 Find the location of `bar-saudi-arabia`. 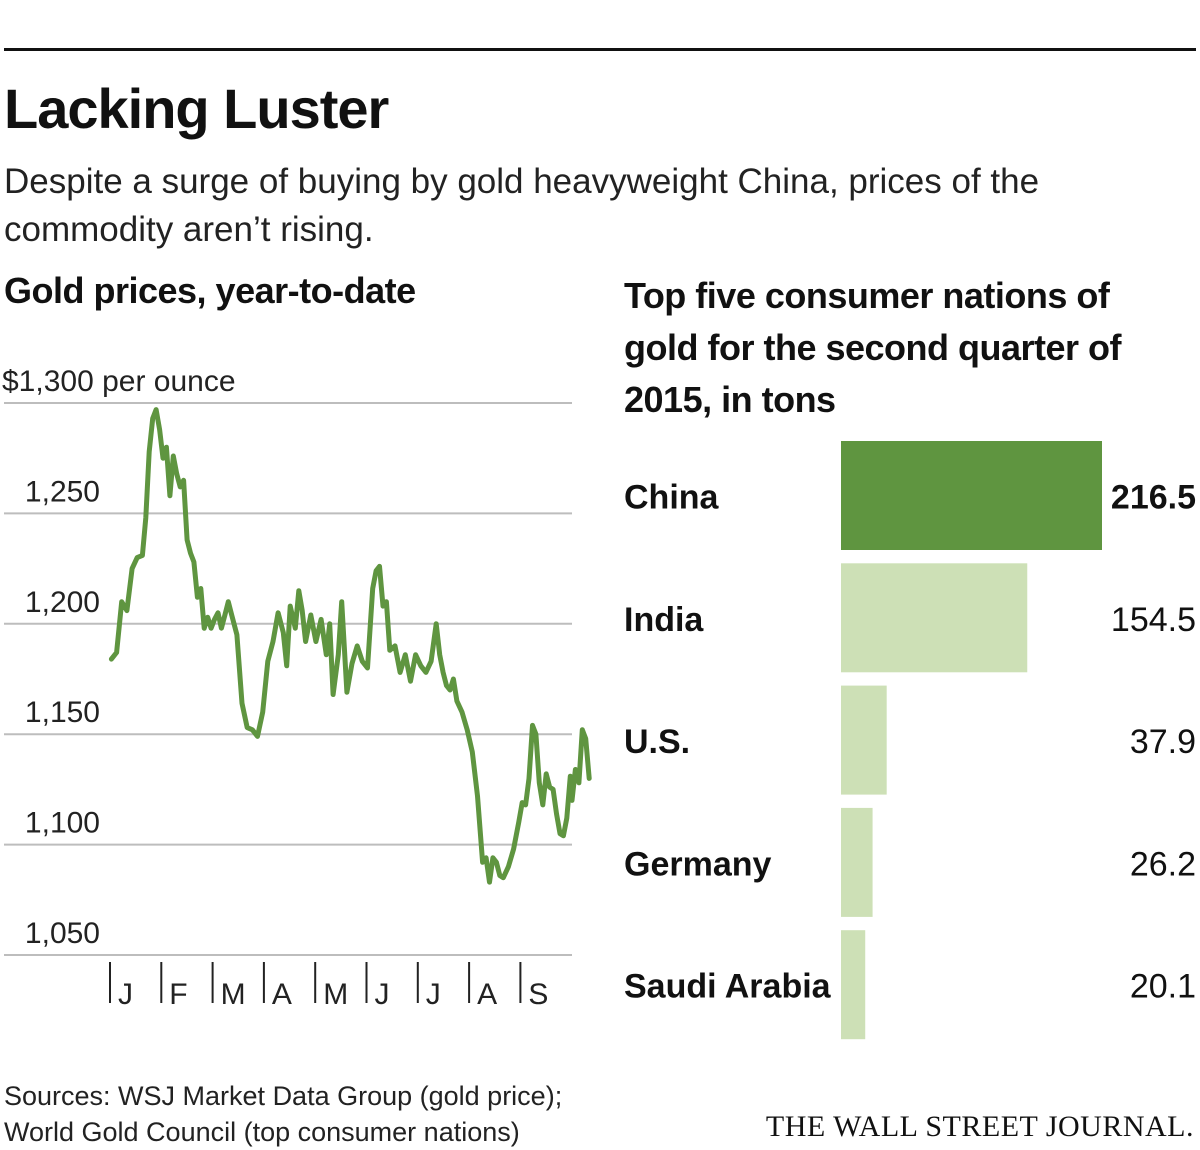

bar-saudi-arabia is located at coordinates (853, 985).